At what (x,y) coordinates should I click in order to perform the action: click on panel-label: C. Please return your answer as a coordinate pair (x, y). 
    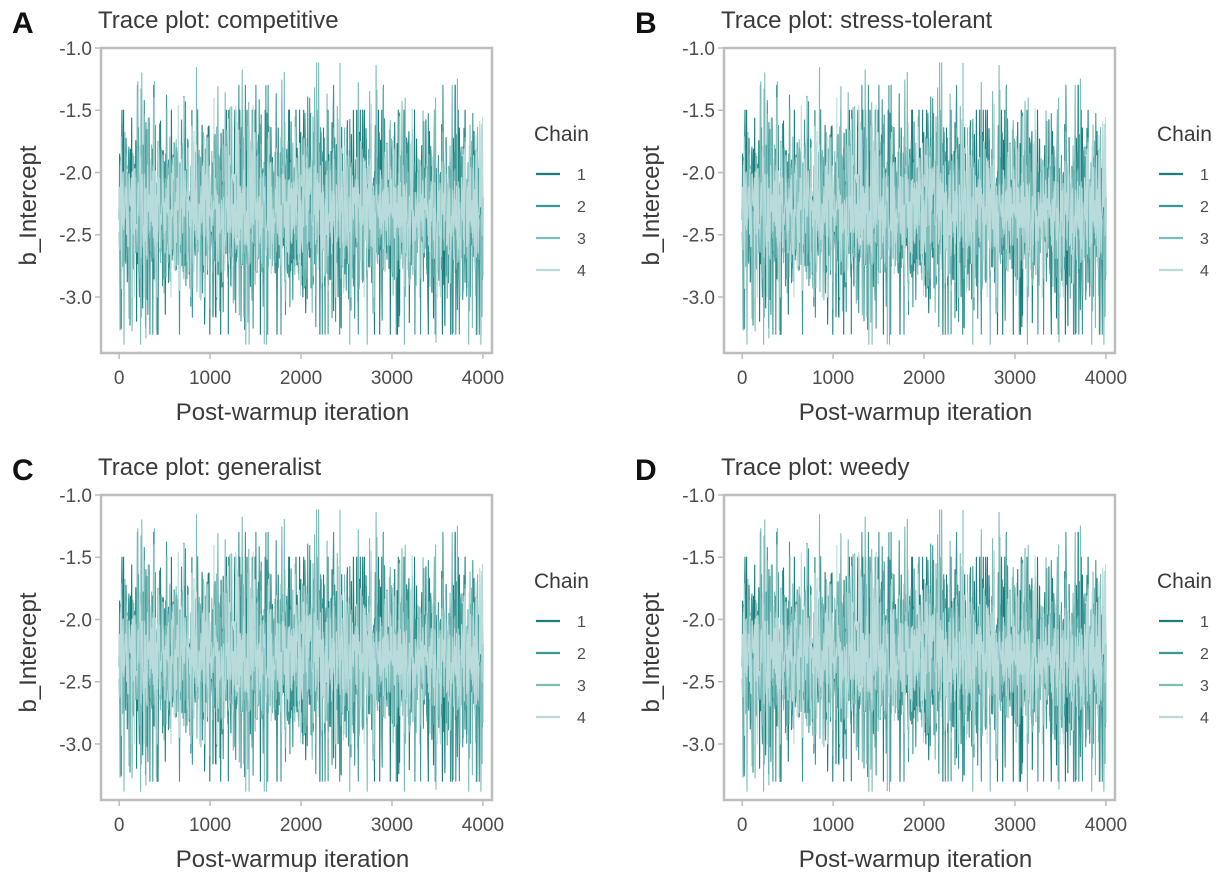
    Looking at the image, I should click on (23, 470).